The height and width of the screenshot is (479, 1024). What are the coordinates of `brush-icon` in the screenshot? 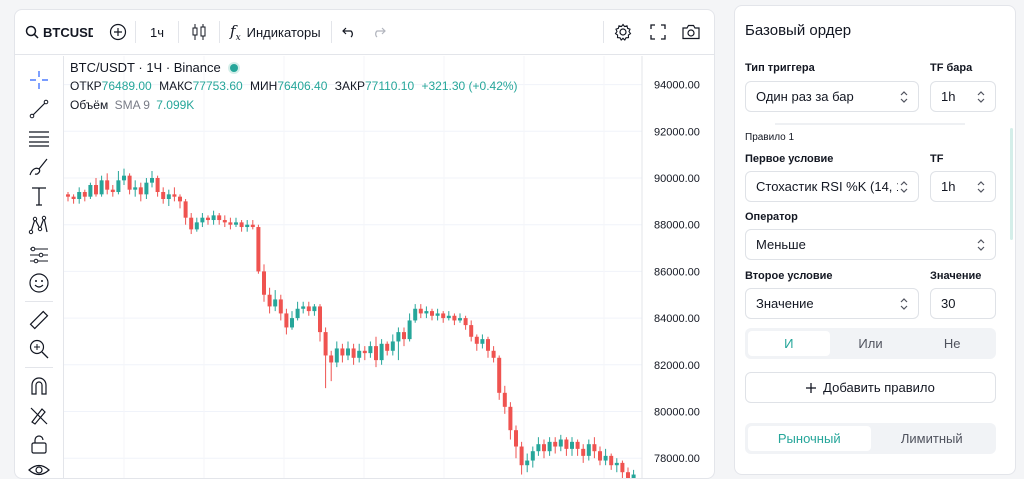 It's located at (39, 167).